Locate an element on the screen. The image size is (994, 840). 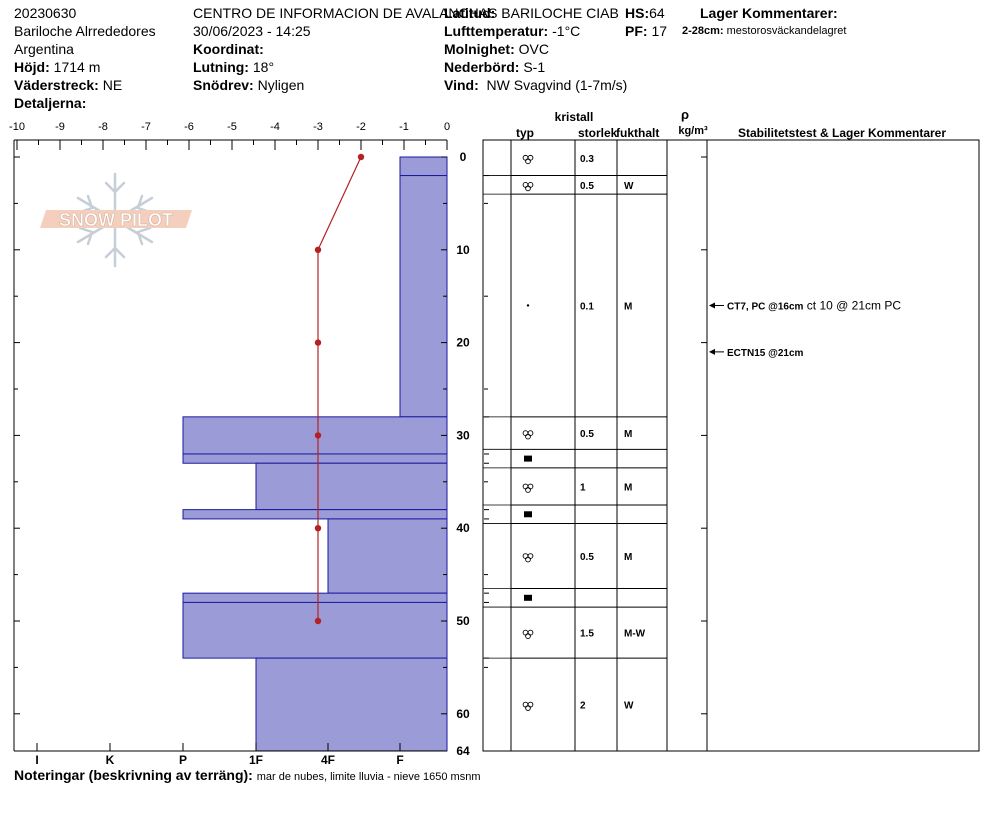
grain-moisture: M-W is located at coordinates (635, 634).